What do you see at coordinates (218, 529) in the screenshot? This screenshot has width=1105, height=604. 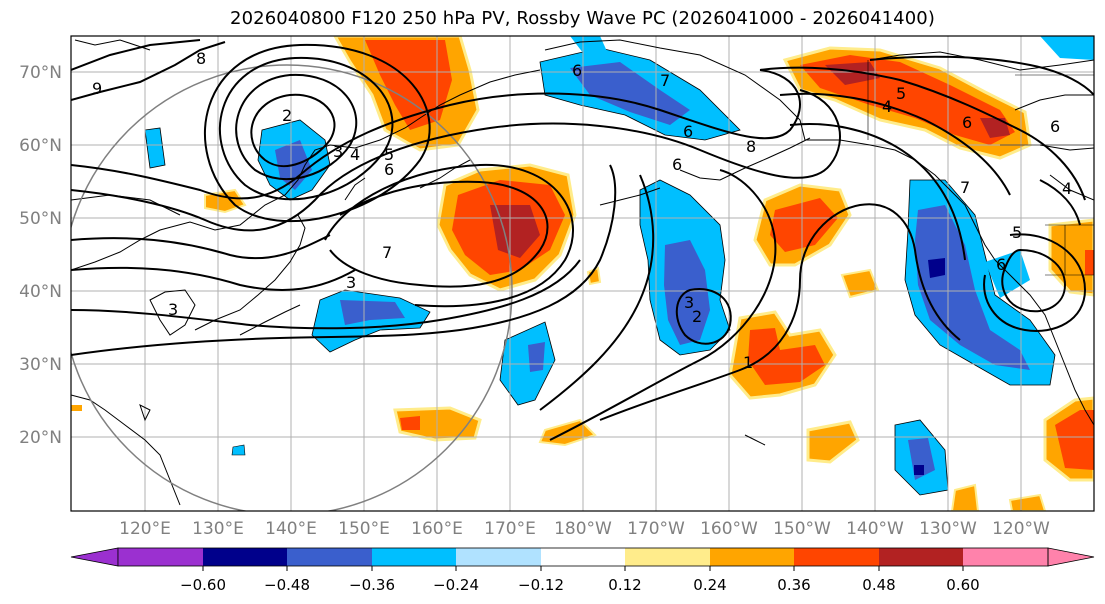 I see `lon-label: 130°E` at bounding box center [218, 529].